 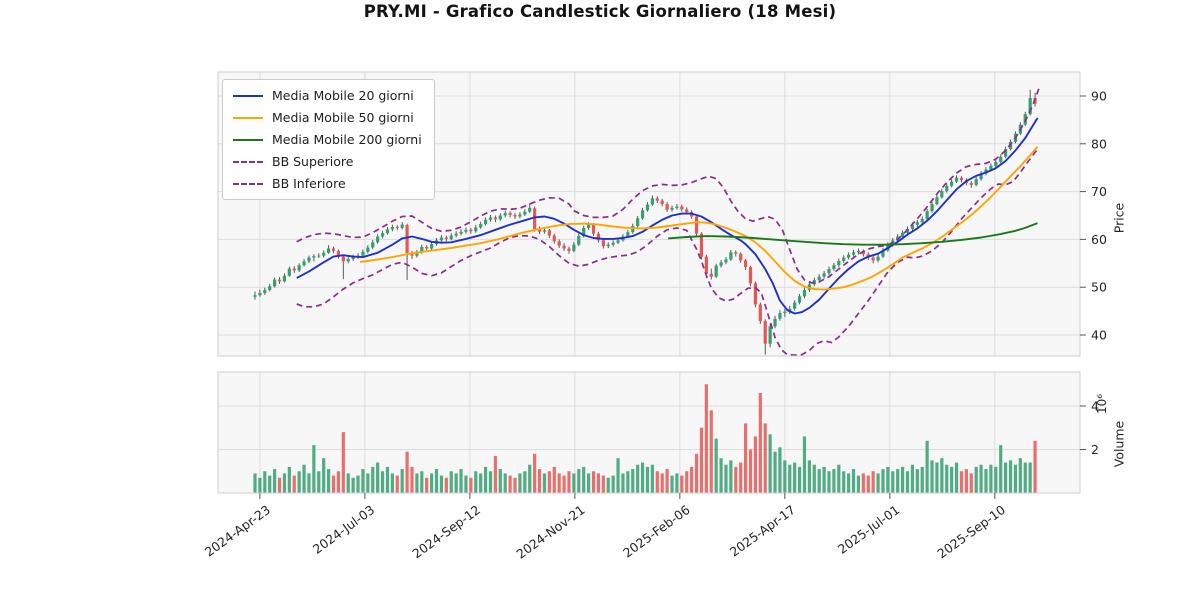 I want to click on axis-tick-label: 60, so click(x=1099, y=239).